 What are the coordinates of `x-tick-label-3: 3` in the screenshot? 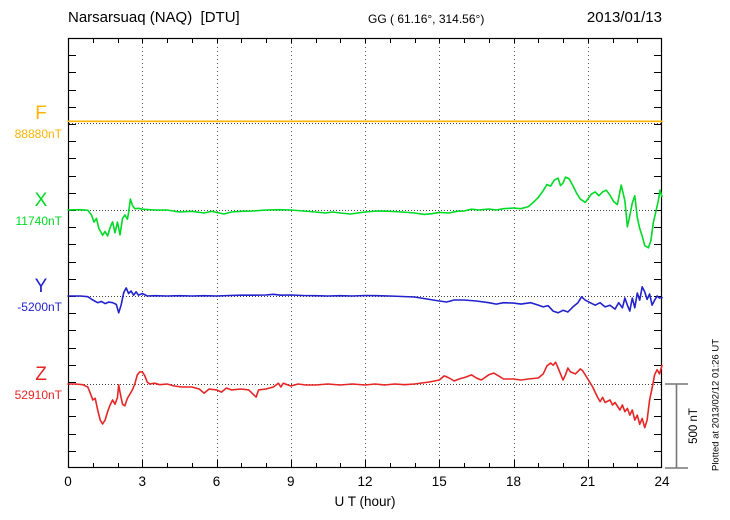 It's located at (142, 481).